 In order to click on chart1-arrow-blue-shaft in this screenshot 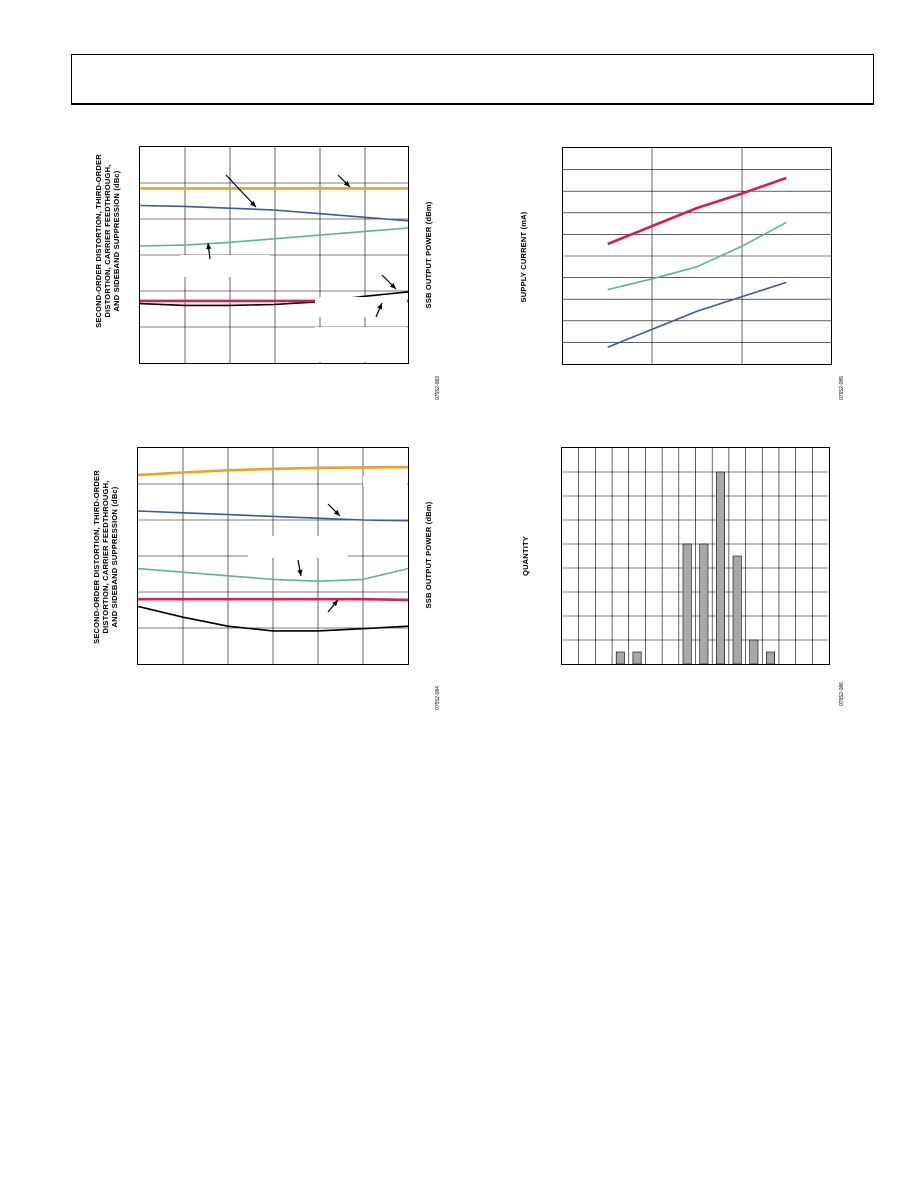, I will do `click(241, 191)`.